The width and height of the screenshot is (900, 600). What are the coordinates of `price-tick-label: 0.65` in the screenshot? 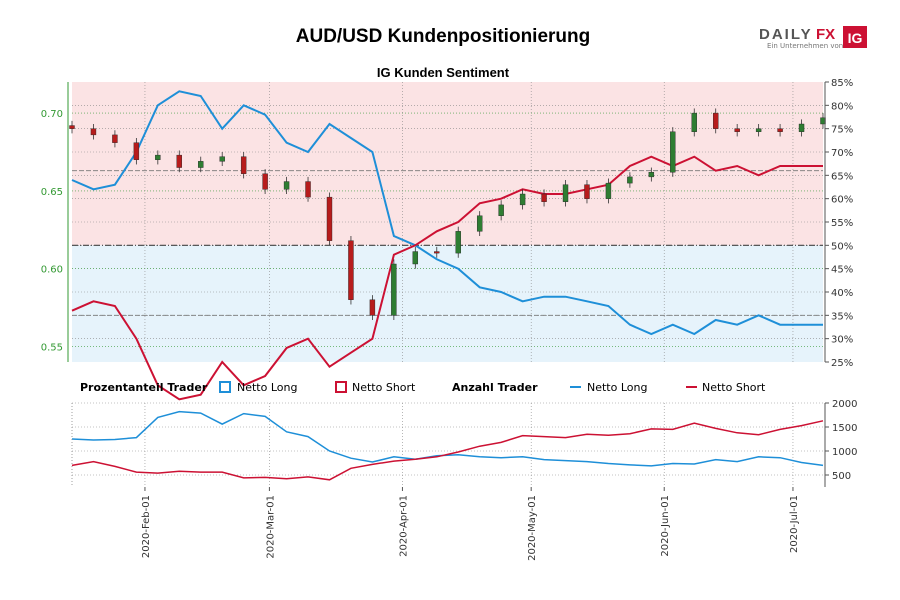 It's located at (52, 192).